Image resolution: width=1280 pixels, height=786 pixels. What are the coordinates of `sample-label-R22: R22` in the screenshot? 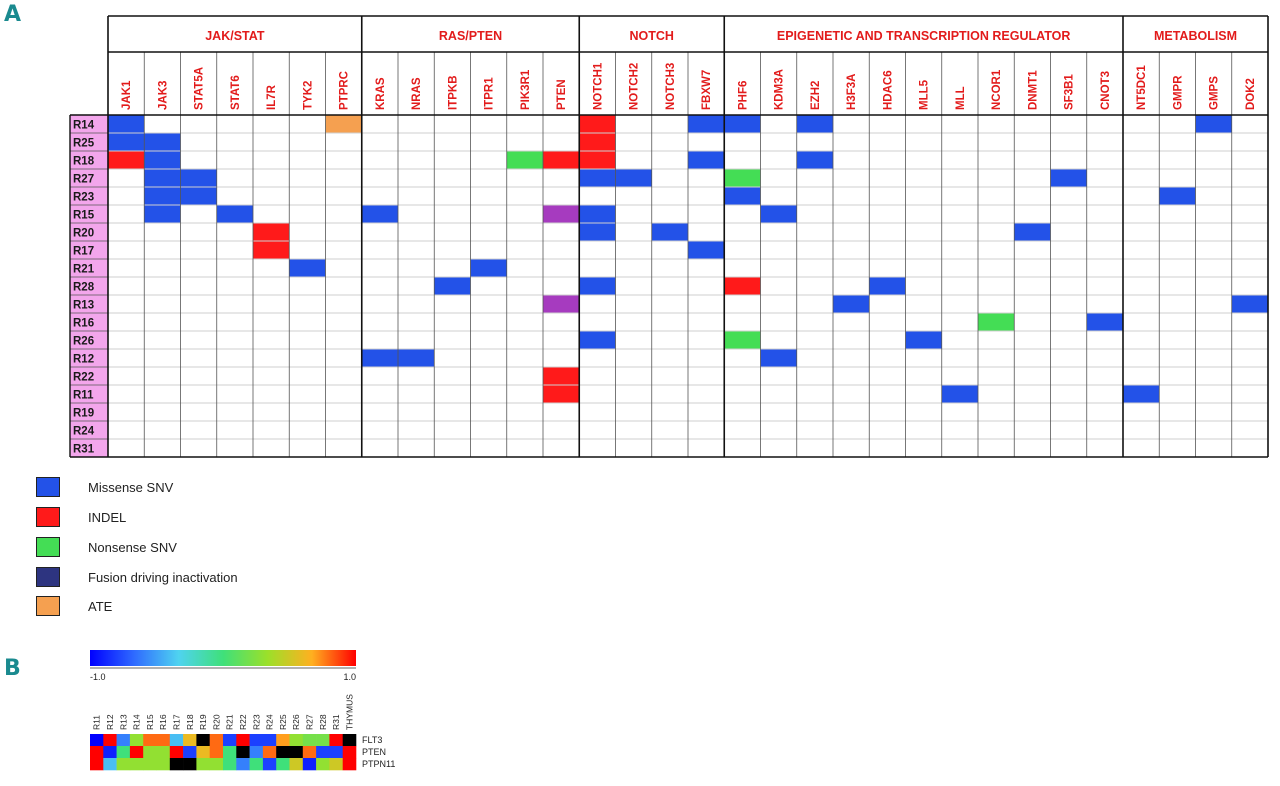 It's located at (83, 378).